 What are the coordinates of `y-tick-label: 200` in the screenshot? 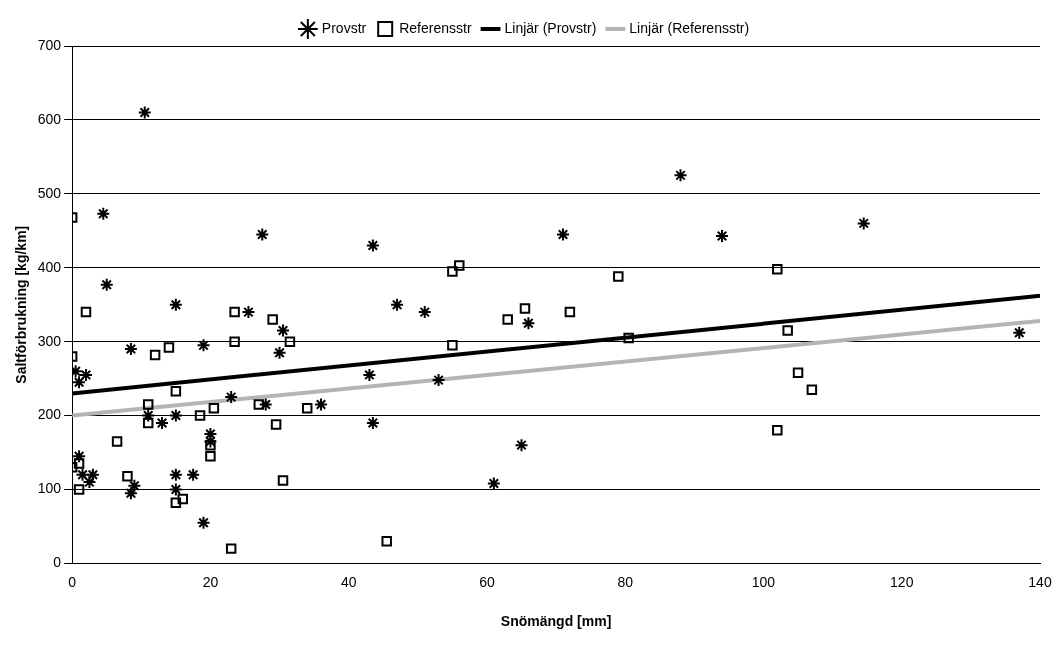 It's located at (49, 414).